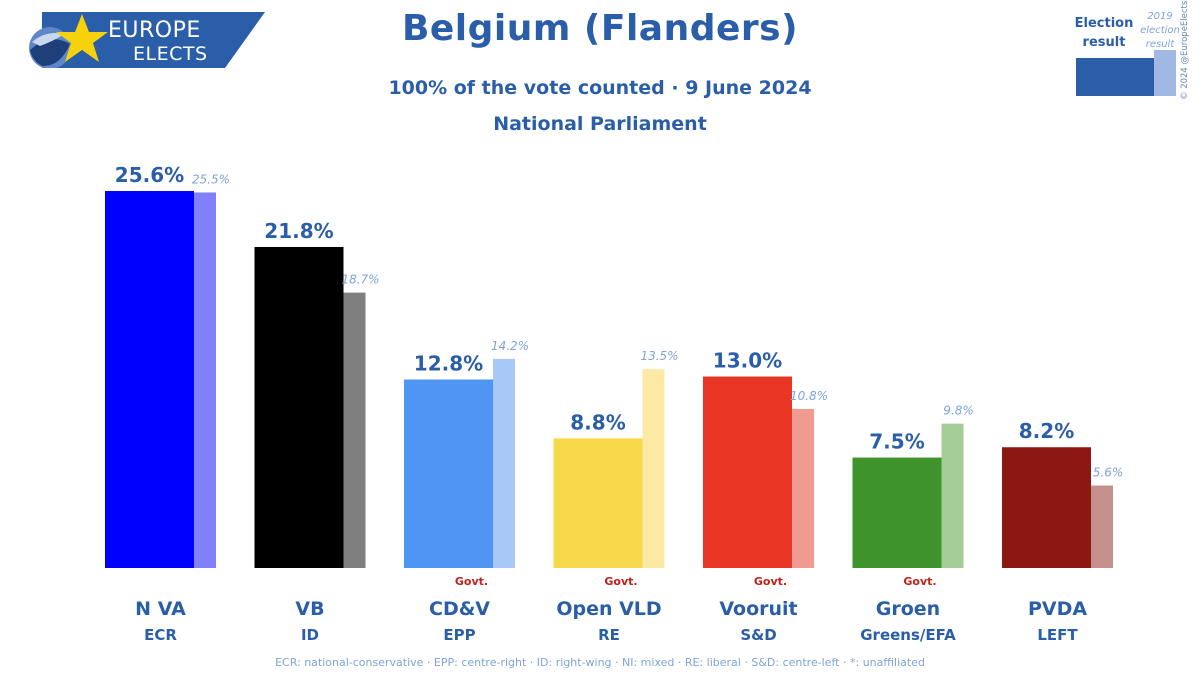 This screenshot has height=687, width=1200. I want to click on party-group-1: ID, so click(310, 635).